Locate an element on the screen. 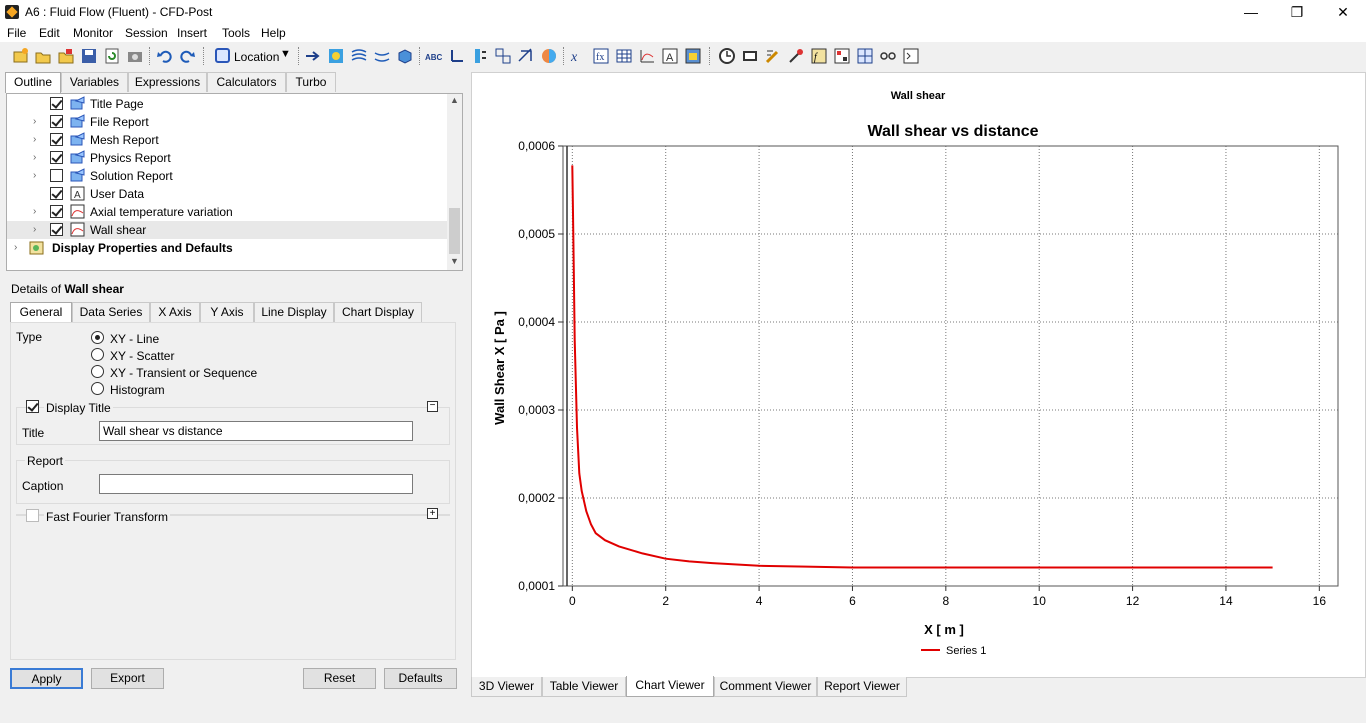 Image resolution: width=1366 pixels, height=723 pixels. tree-item-solution-report: › Solution Report is located at coordinates (227, 176).